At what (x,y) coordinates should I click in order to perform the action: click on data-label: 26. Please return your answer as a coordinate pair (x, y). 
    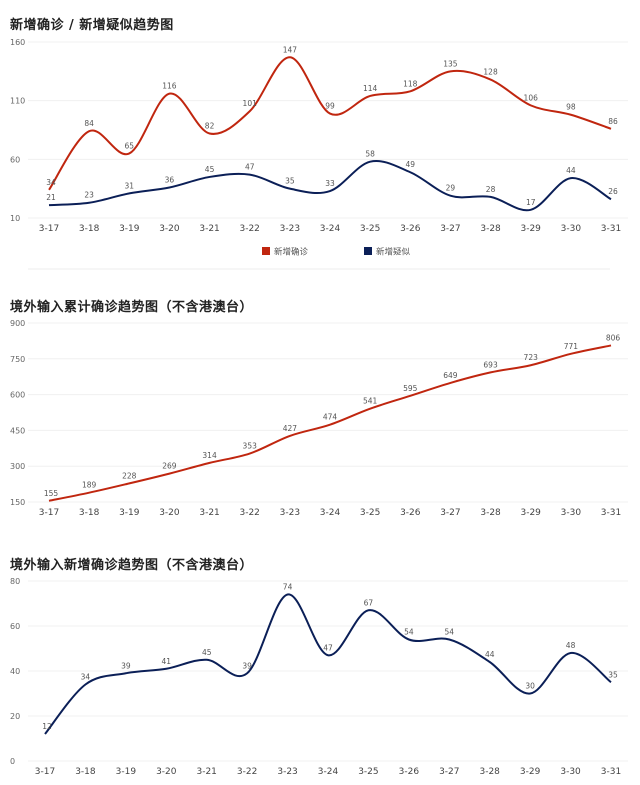
    Looking at the image, I should click on (613, 191).